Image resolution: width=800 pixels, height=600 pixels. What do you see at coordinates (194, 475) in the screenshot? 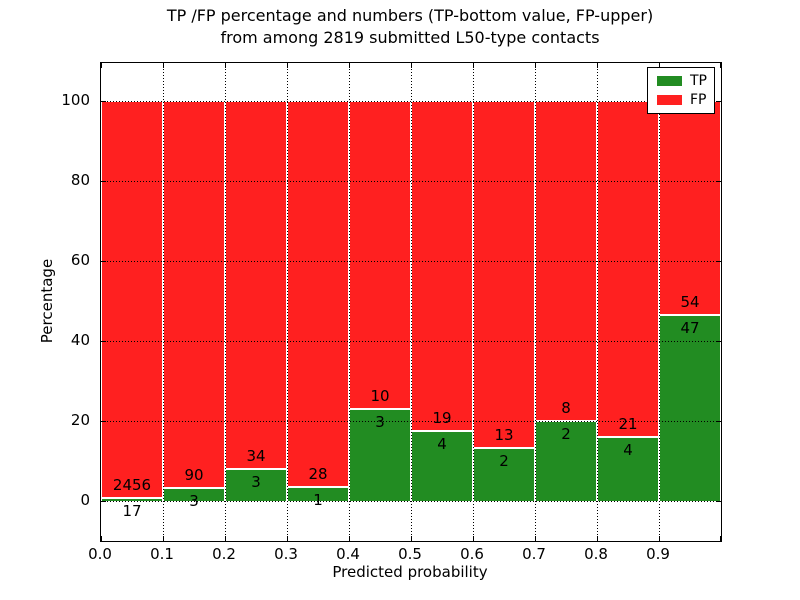
I see `bar-label-fp: 90` at bounding box center [194, 475].